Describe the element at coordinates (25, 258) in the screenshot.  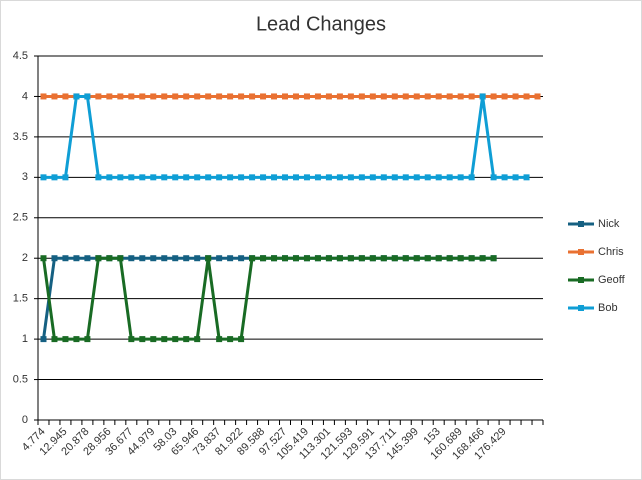
I see `y-tick-label: 2` at that location.